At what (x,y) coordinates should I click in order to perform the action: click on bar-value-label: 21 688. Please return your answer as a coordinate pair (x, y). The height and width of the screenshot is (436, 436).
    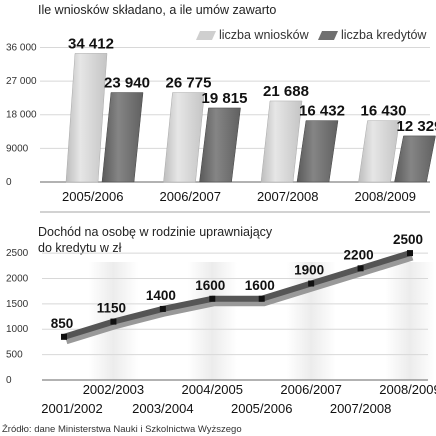
    Looking at the image, I should click on (286, 91).